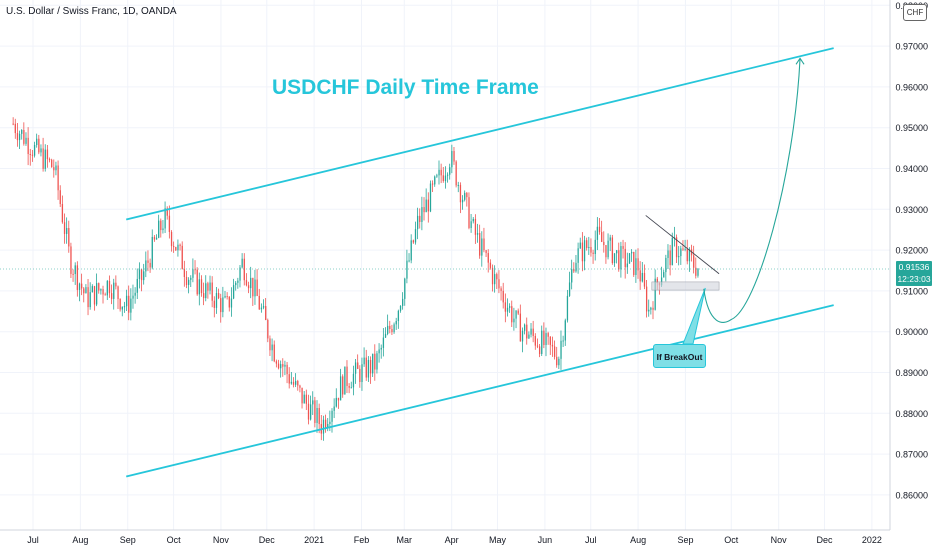 The height and width of the screenshot is (555, 932). Describe the element at coordinates (752, 190) in the screenshot. I see `projection-path` at that location.